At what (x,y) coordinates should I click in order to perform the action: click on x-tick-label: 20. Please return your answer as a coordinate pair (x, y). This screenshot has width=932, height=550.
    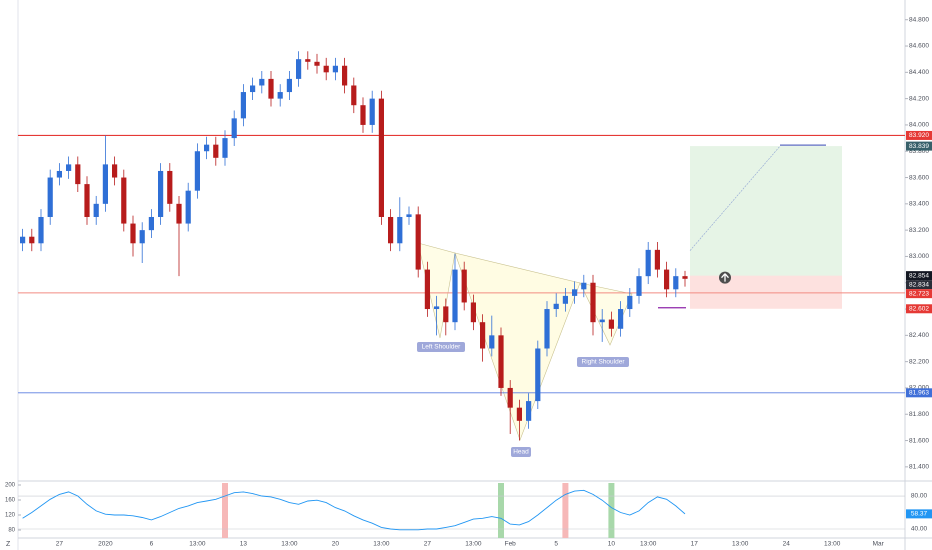
    Looking at the image, I should click on (336, 544).